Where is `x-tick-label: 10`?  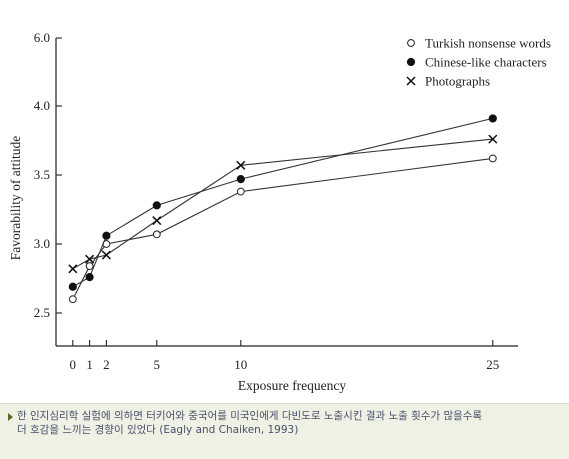
x-tick-label: 10 is located at coordinates (240, 364).